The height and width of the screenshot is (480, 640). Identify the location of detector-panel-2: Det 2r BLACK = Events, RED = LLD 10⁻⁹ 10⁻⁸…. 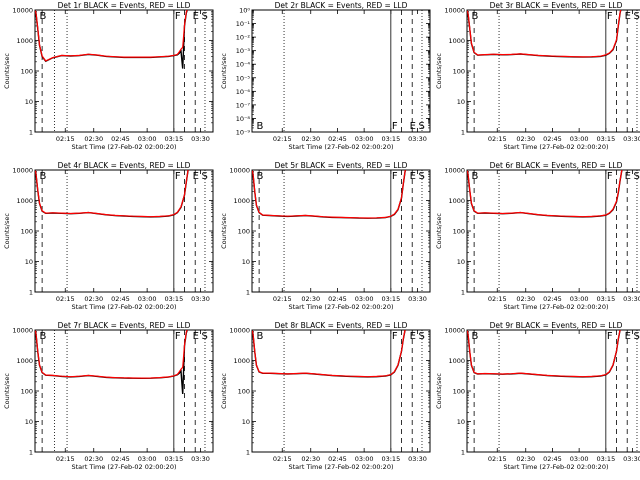
(325, 76).